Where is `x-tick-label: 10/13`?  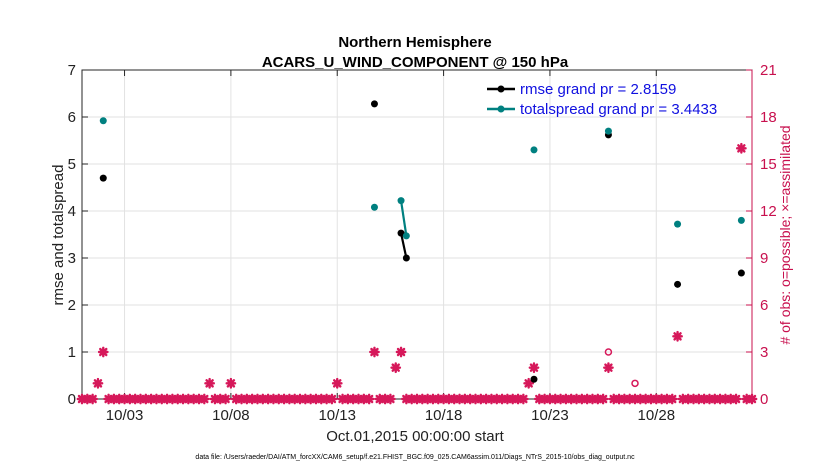 x-tick-label: 10/13 is located at coordinates (337, 415).